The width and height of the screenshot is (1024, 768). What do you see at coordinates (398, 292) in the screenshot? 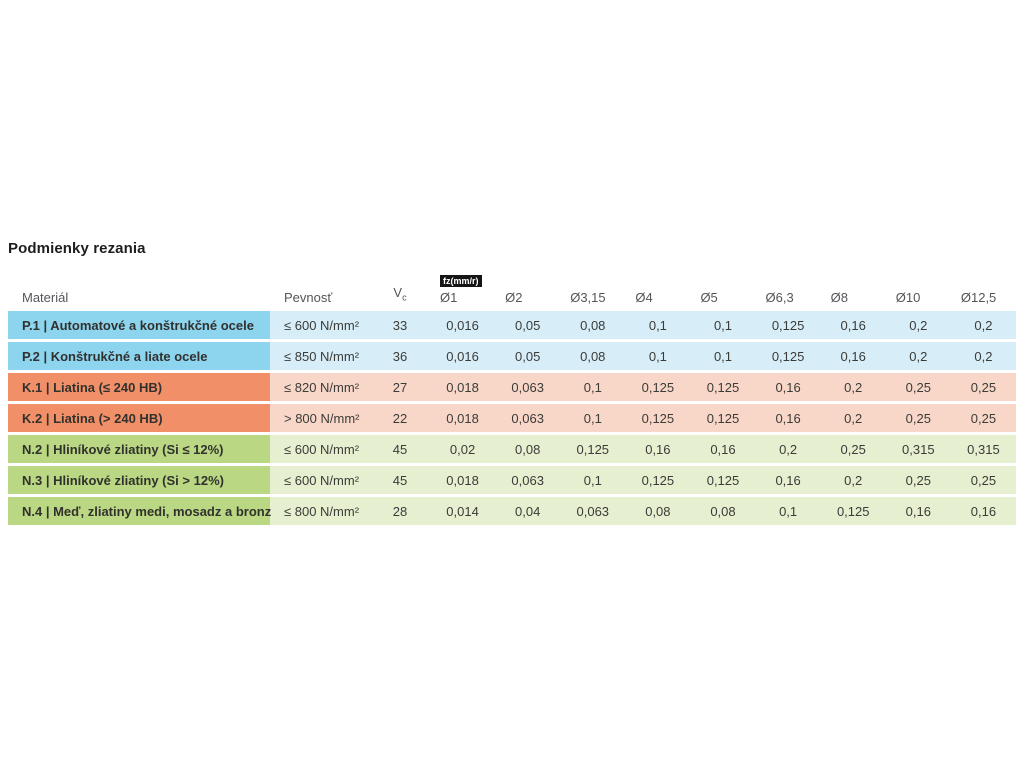
I see `vc-symbol: V` at bounding box center [398, 292].